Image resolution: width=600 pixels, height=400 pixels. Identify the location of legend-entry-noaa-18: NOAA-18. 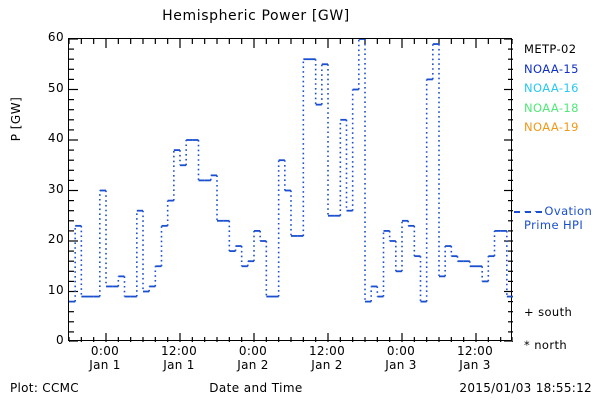
(551, 107).